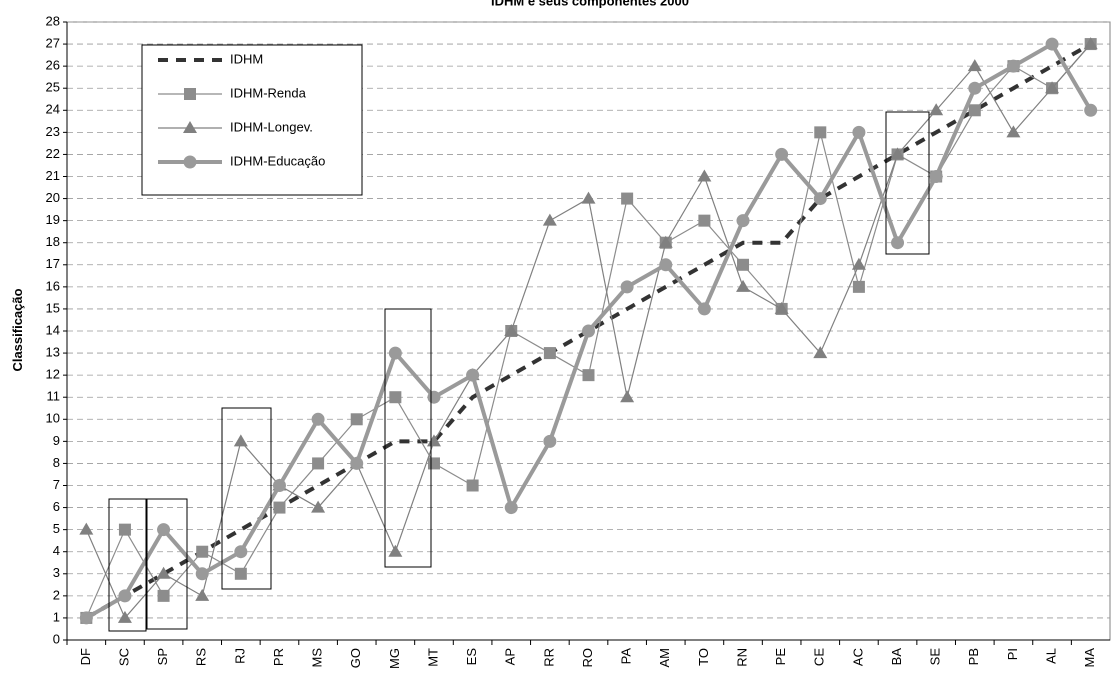 This screenshot has width=1116, height=682. Describe the element at coordinates (896, 657) in the screenshot. I see `x-tick-label: BA` at that location.